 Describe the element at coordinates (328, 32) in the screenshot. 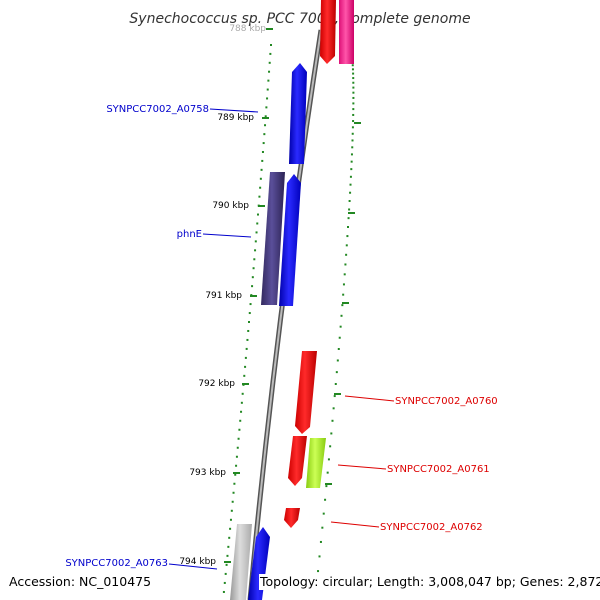

I see `gene-red-top` at that location.